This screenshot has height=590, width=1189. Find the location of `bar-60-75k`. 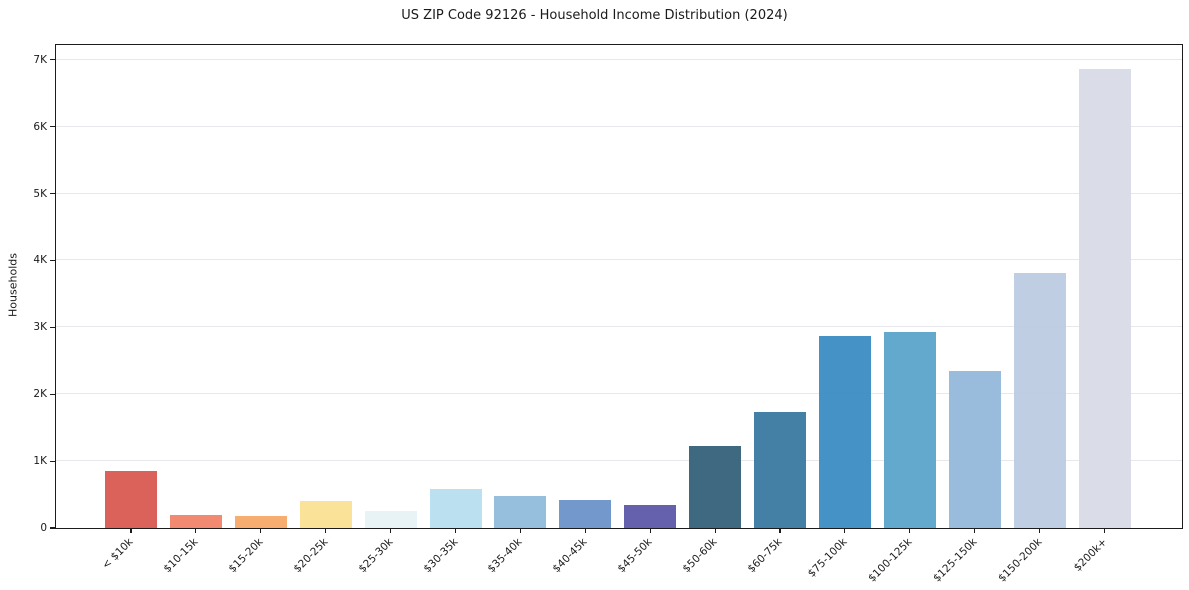

bar-60-75k is located at coordinates (780, 469).